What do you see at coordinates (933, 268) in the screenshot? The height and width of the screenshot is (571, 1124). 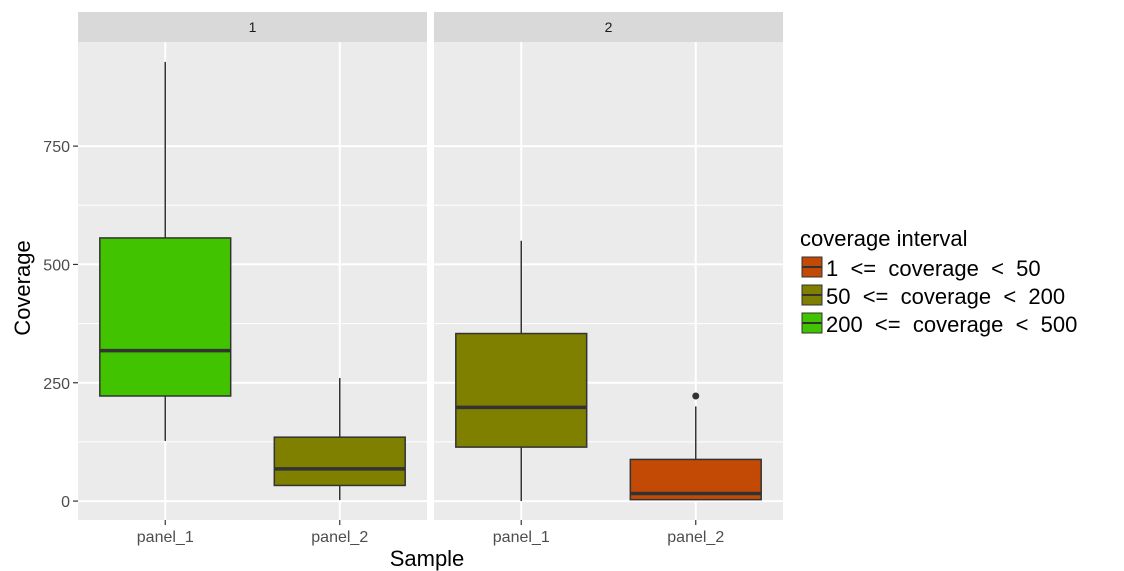 I see `legend-item-label: 1 <= coverage < 50` at bounding box center [933, 268].